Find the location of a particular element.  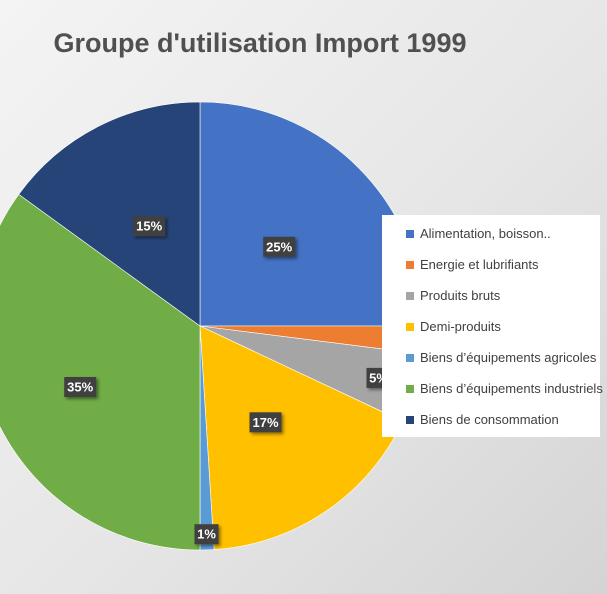

data-label: 1% is located at coordinates (206, 534).